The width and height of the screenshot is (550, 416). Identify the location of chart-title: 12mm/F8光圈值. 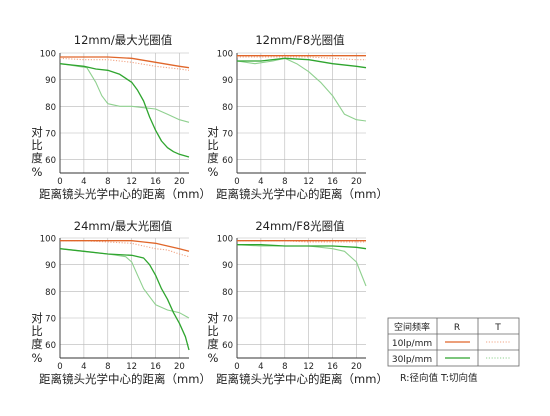
(300, 40).